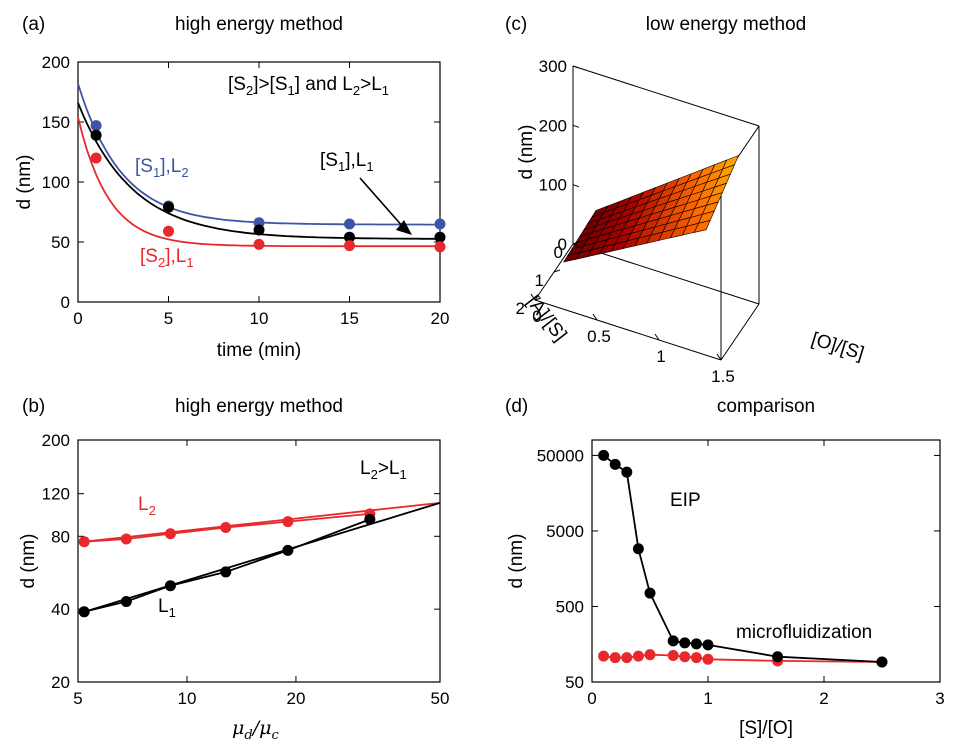  I want to click on panel-b-condition-part-3: 1, so click(402, 474).